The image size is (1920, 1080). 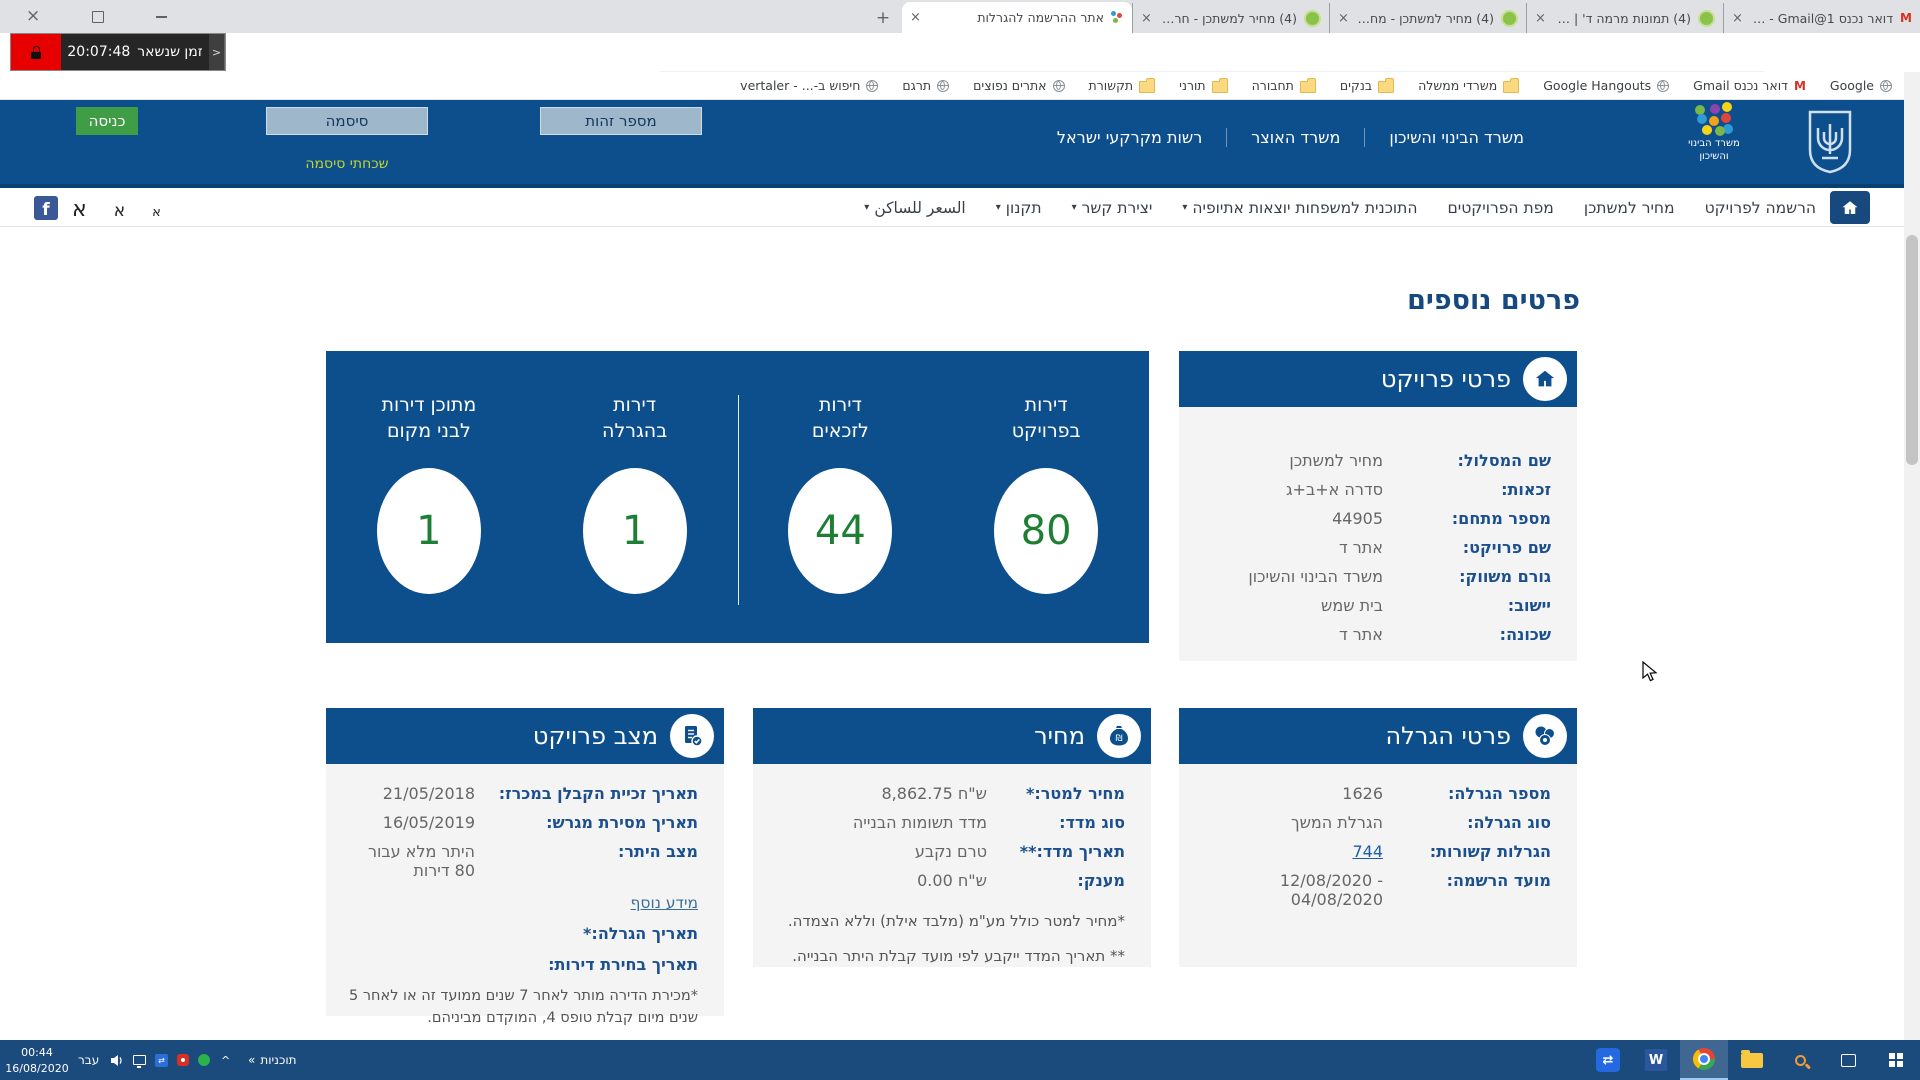 What do you see at coordinates (657, 851) in the screenshot?
I see `field-label: מצב היתר:` at bounding box center [657, 851].